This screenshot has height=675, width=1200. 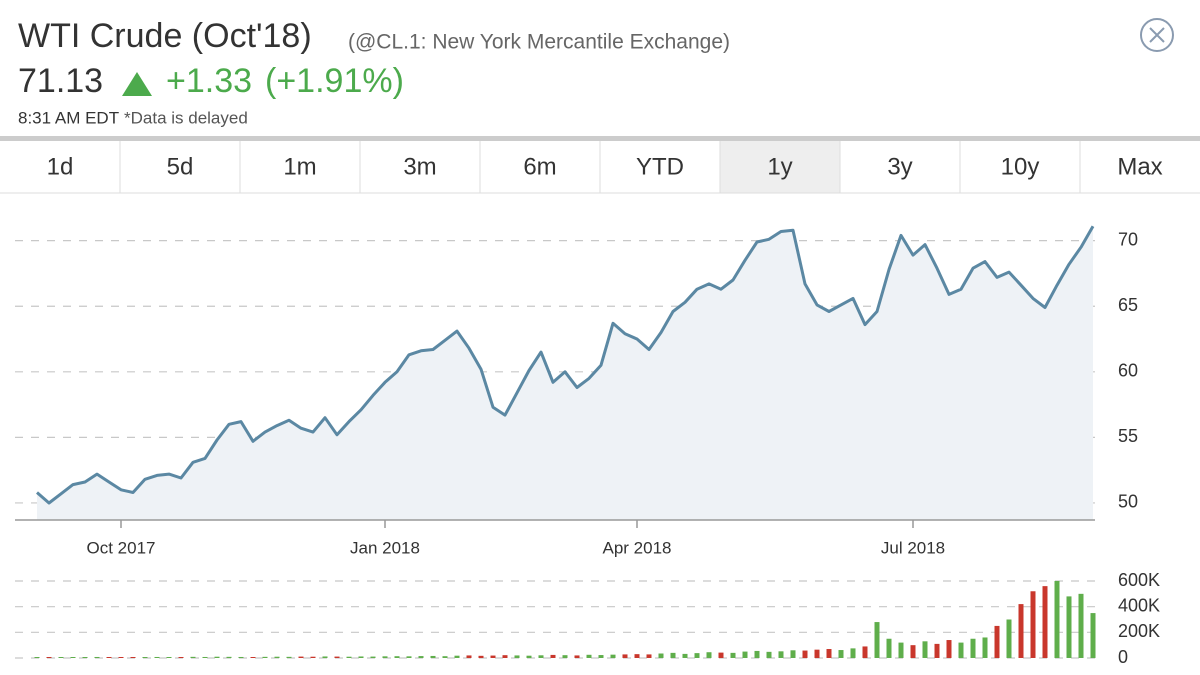 I want to click on tab: 10y, so click(x=1019, y=167).